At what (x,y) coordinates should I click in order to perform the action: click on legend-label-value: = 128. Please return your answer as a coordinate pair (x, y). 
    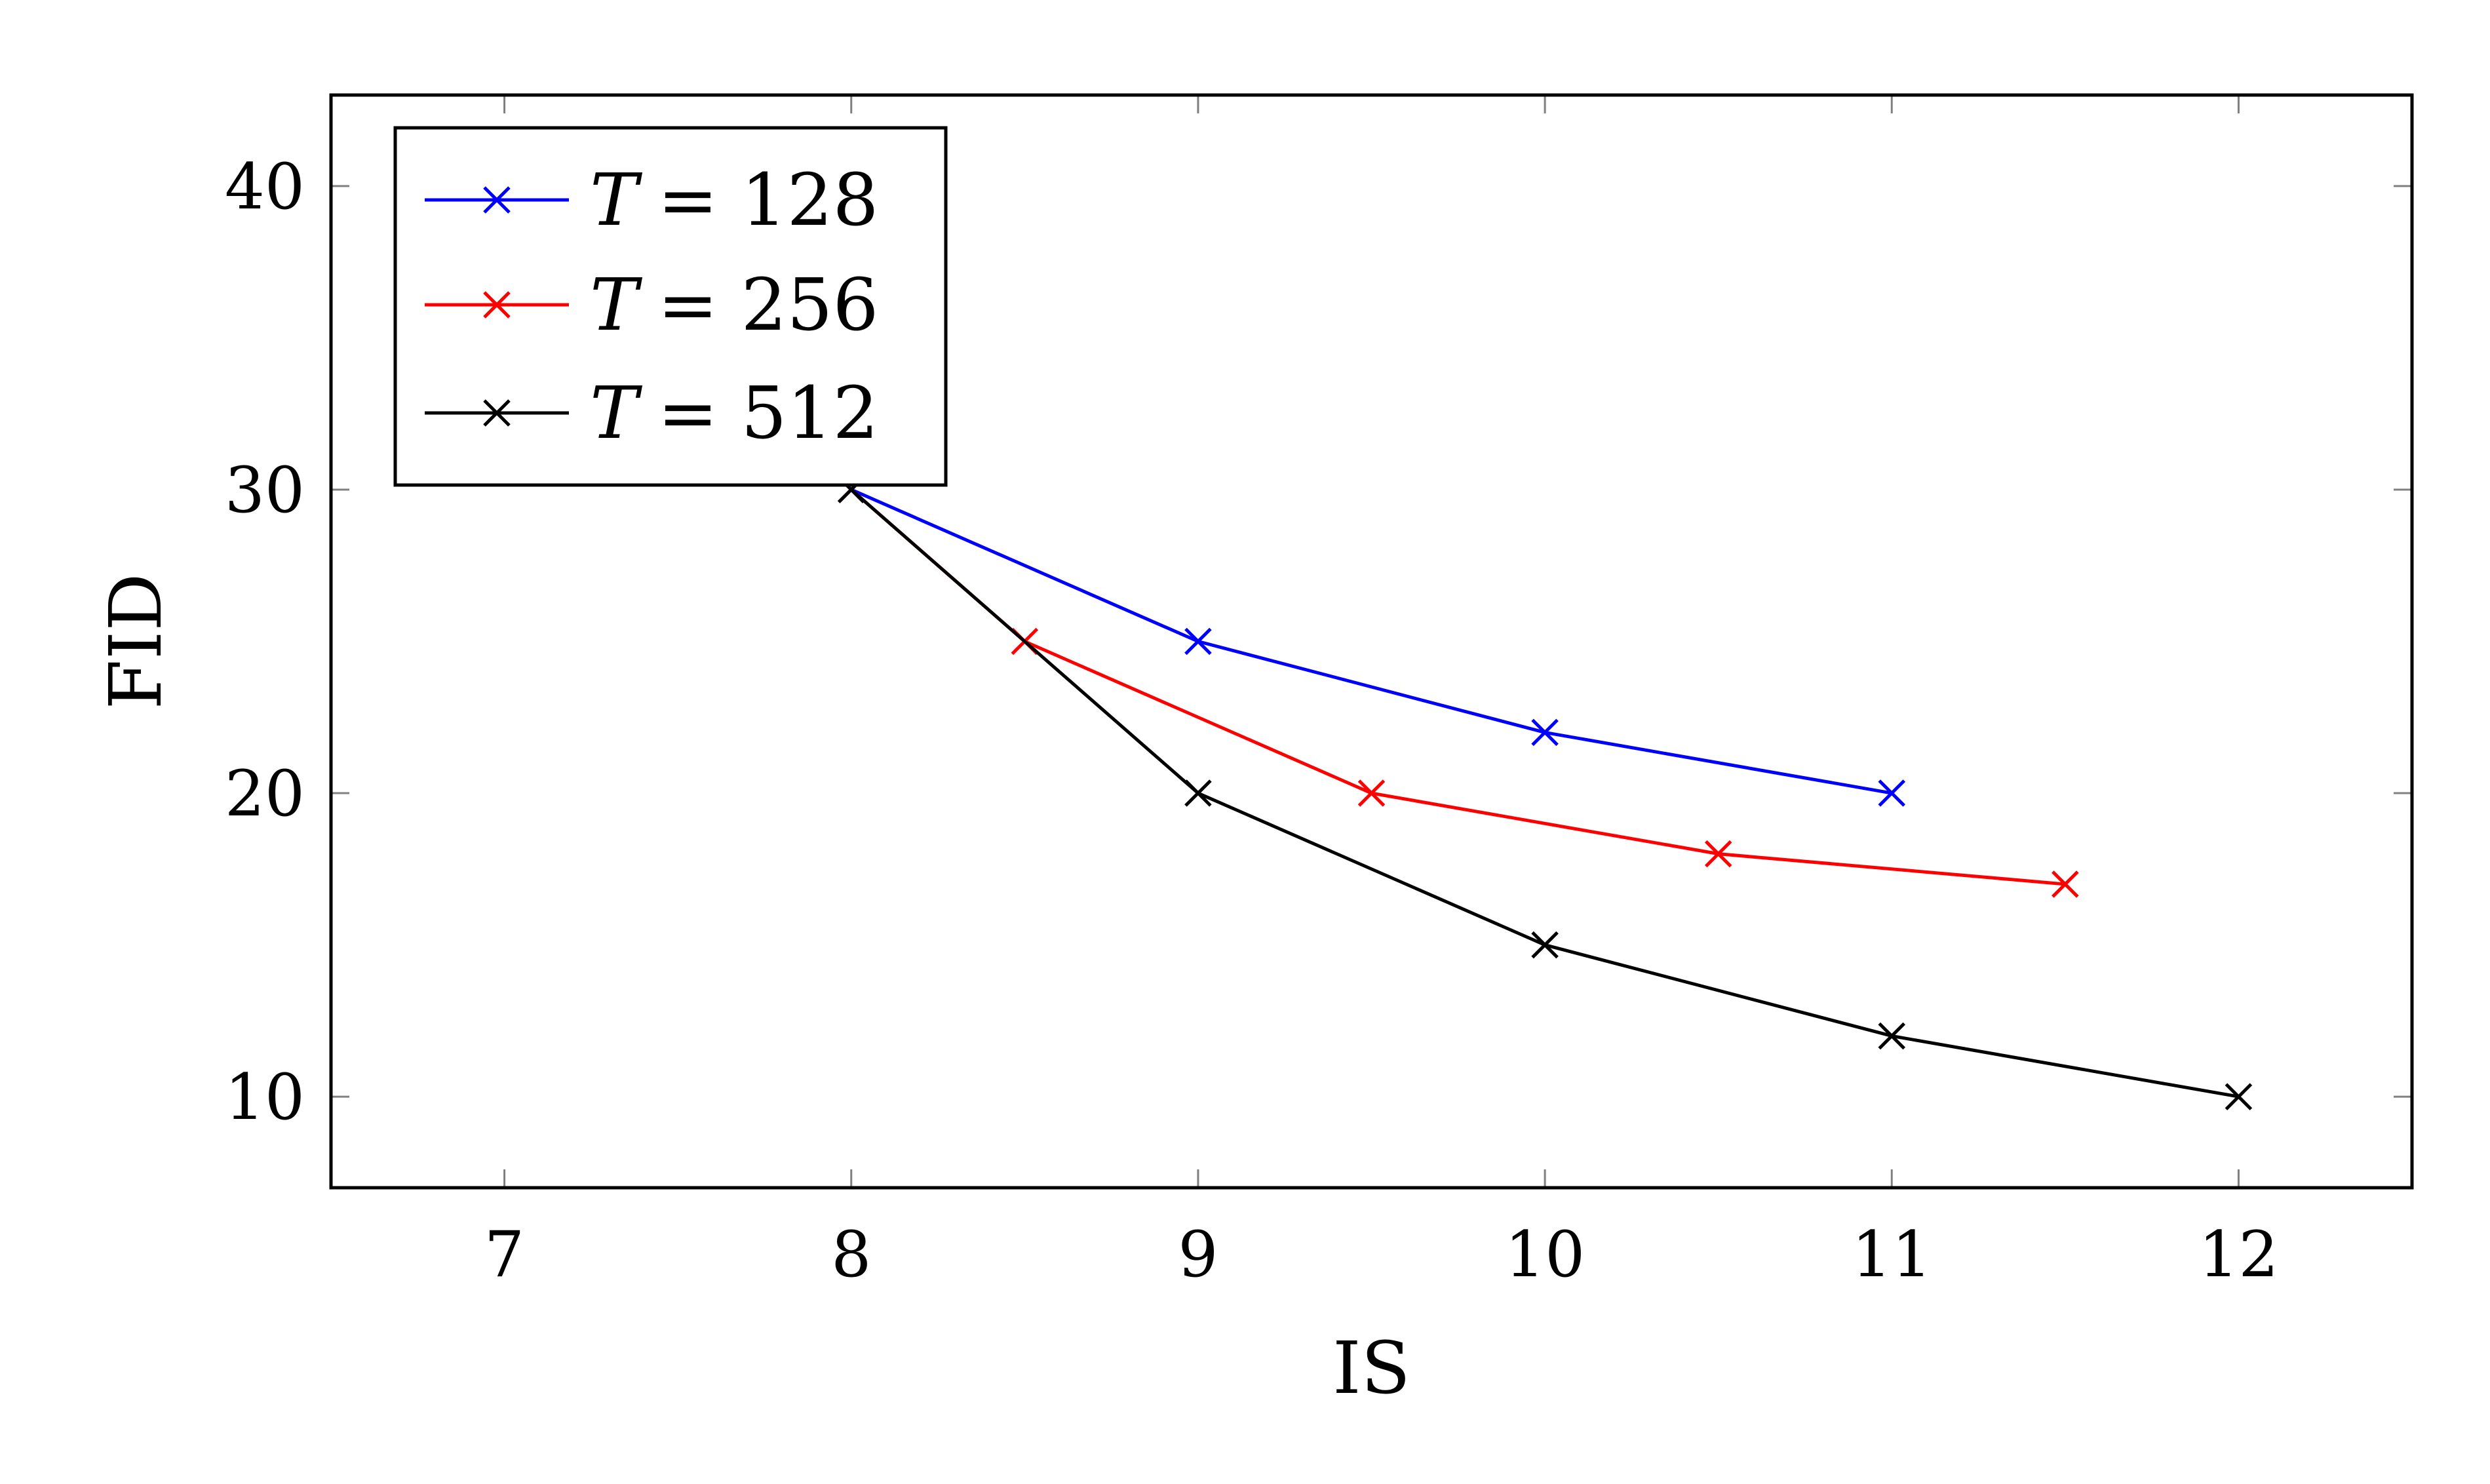
    Looking at the image, I should click on (768, 200).